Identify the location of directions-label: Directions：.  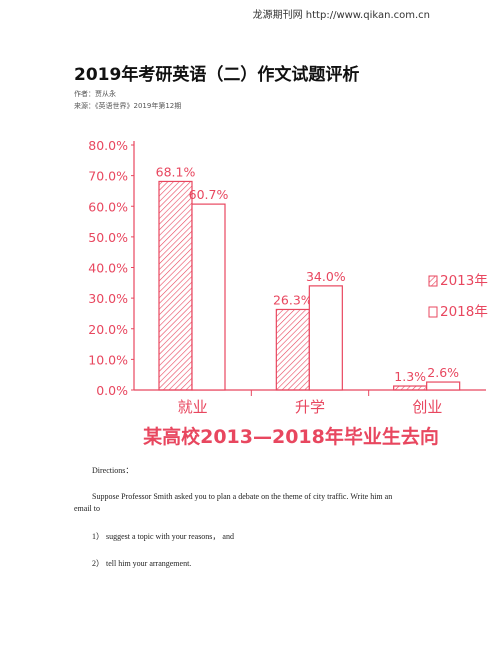
(113, 470).